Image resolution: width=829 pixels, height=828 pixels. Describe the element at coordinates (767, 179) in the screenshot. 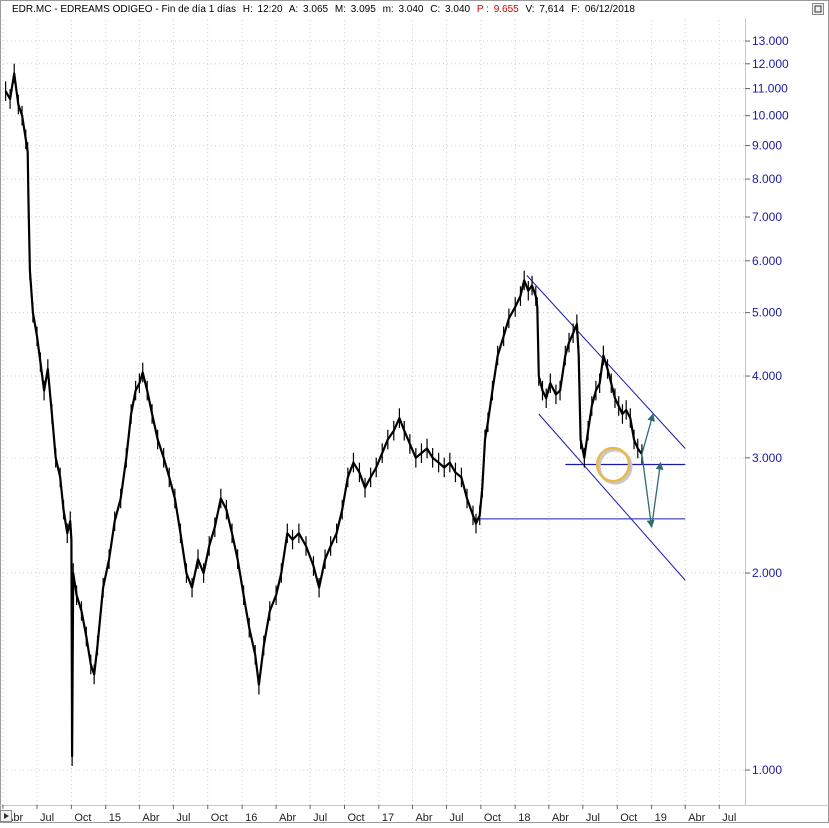

I see `ytick-label: 8.000` at that location.